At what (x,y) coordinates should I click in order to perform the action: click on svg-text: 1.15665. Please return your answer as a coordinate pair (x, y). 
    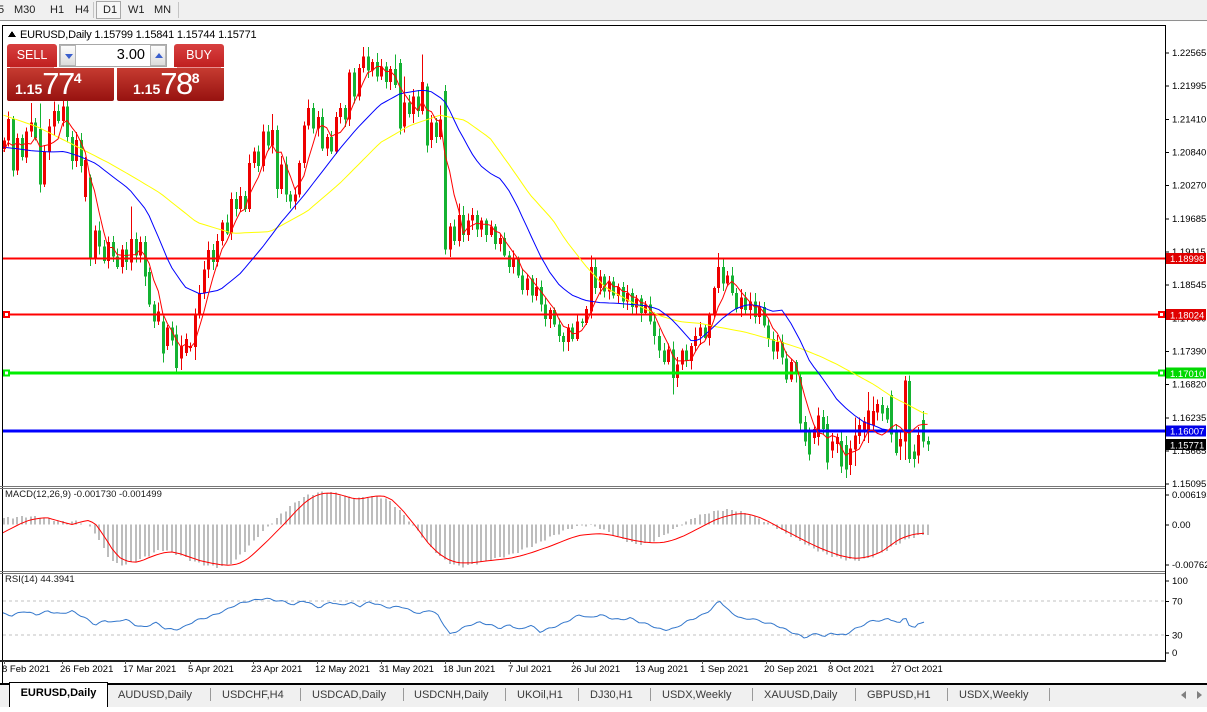
    Looking at the image, I should click on (1189, 451).